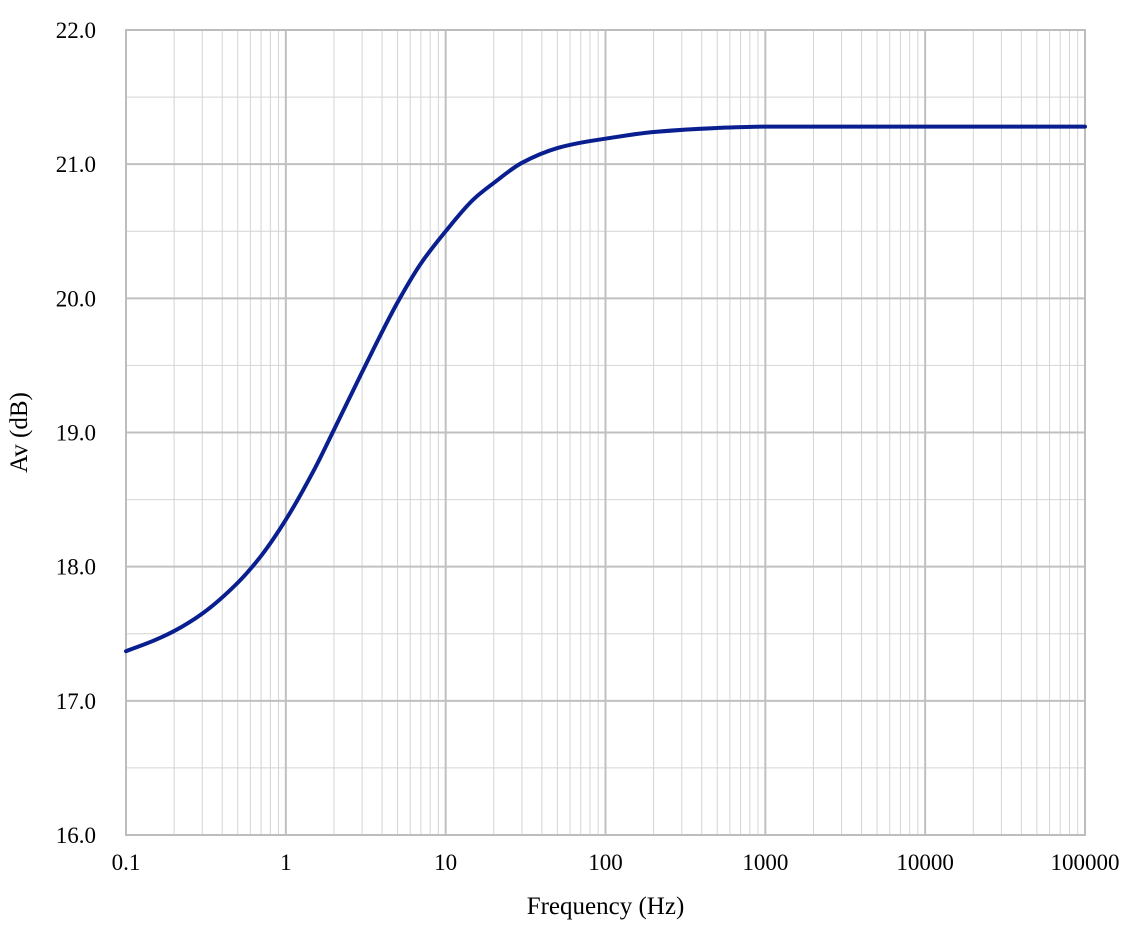 The image size is (1140, 930). I want to click on y-tick-label: 18.0, so click(76, 567).